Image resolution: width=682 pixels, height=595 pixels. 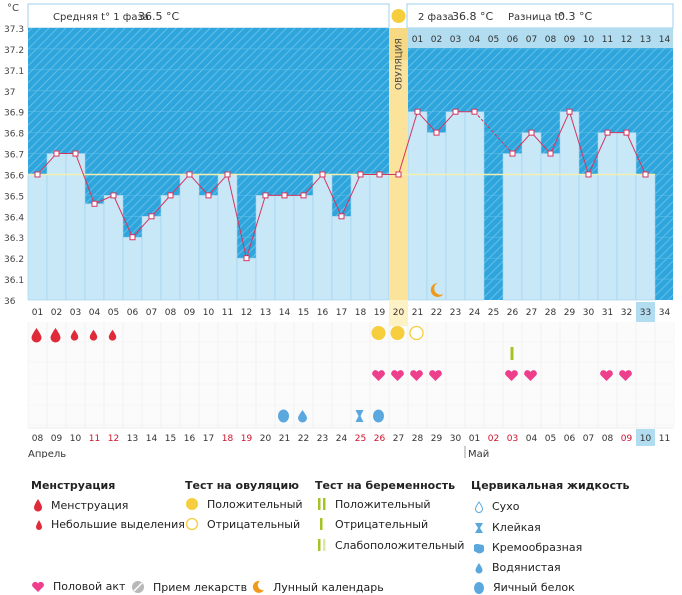 I want to click on sun-icon, so click(x=192, y=504).